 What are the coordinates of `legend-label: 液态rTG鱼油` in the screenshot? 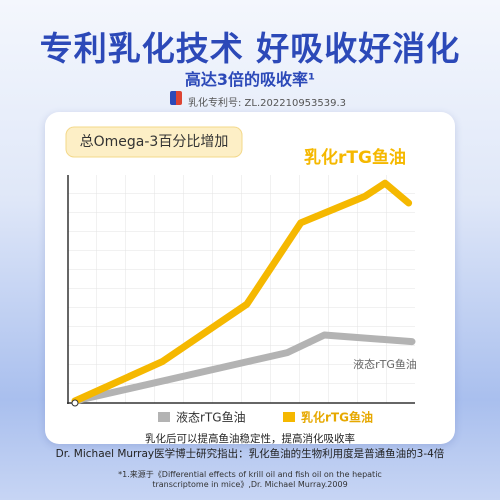 It's located at (211, 417).